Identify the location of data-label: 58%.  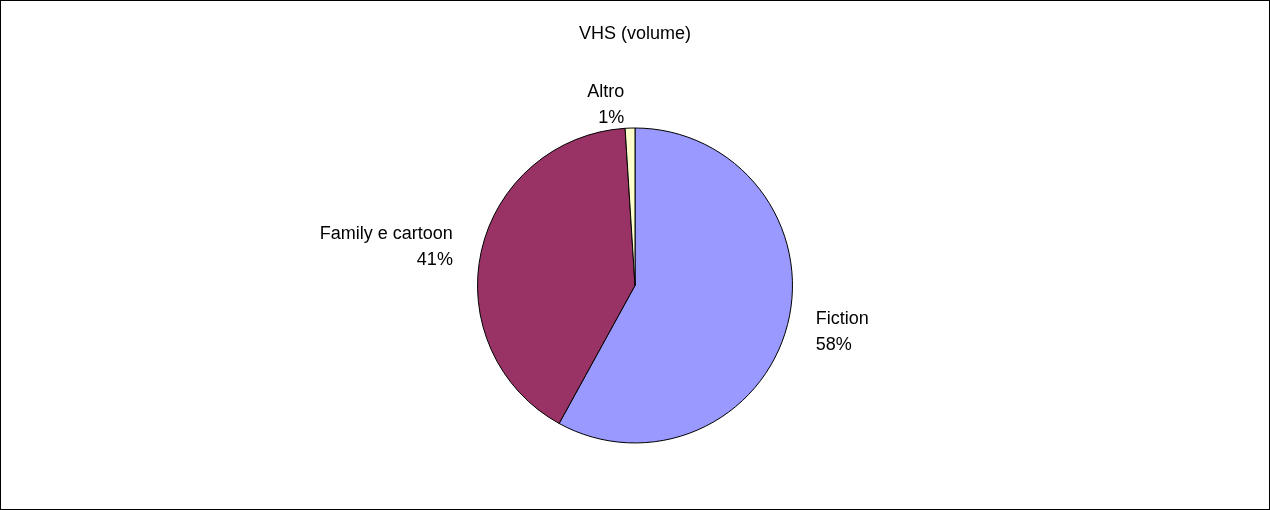
(833, 343).